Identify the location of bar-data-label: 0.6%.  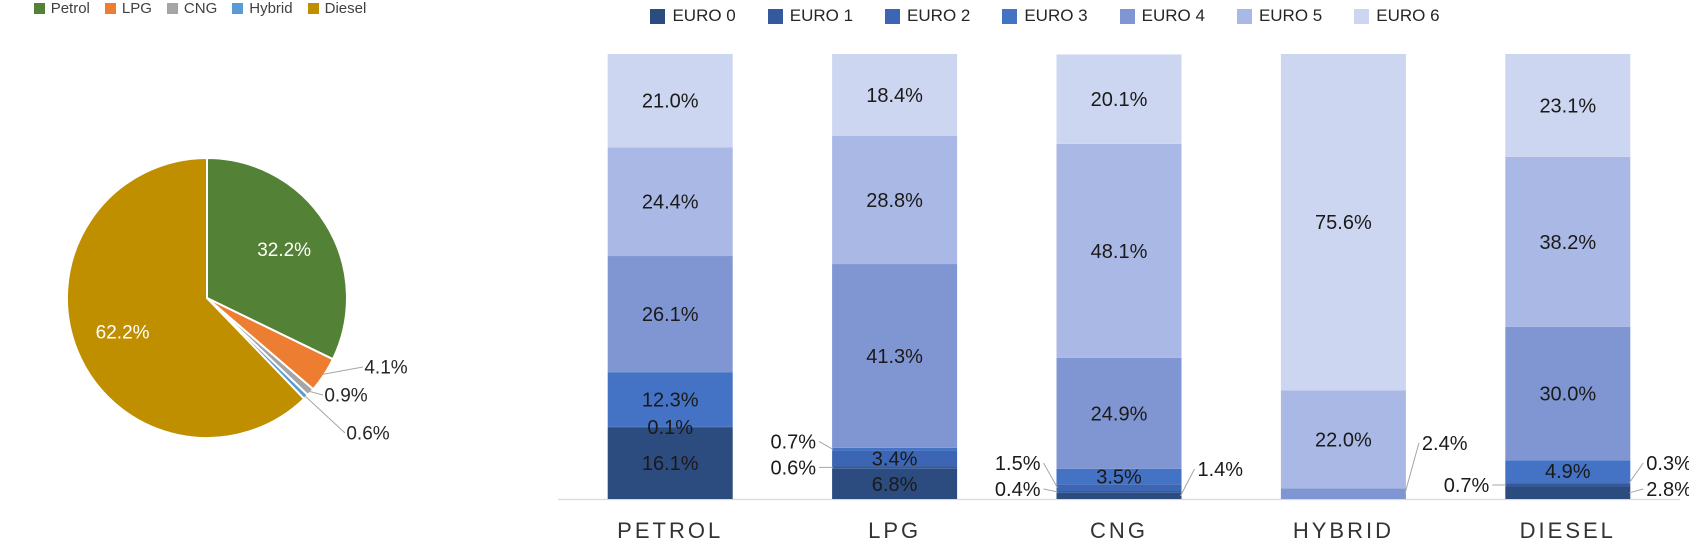
(794, 468).